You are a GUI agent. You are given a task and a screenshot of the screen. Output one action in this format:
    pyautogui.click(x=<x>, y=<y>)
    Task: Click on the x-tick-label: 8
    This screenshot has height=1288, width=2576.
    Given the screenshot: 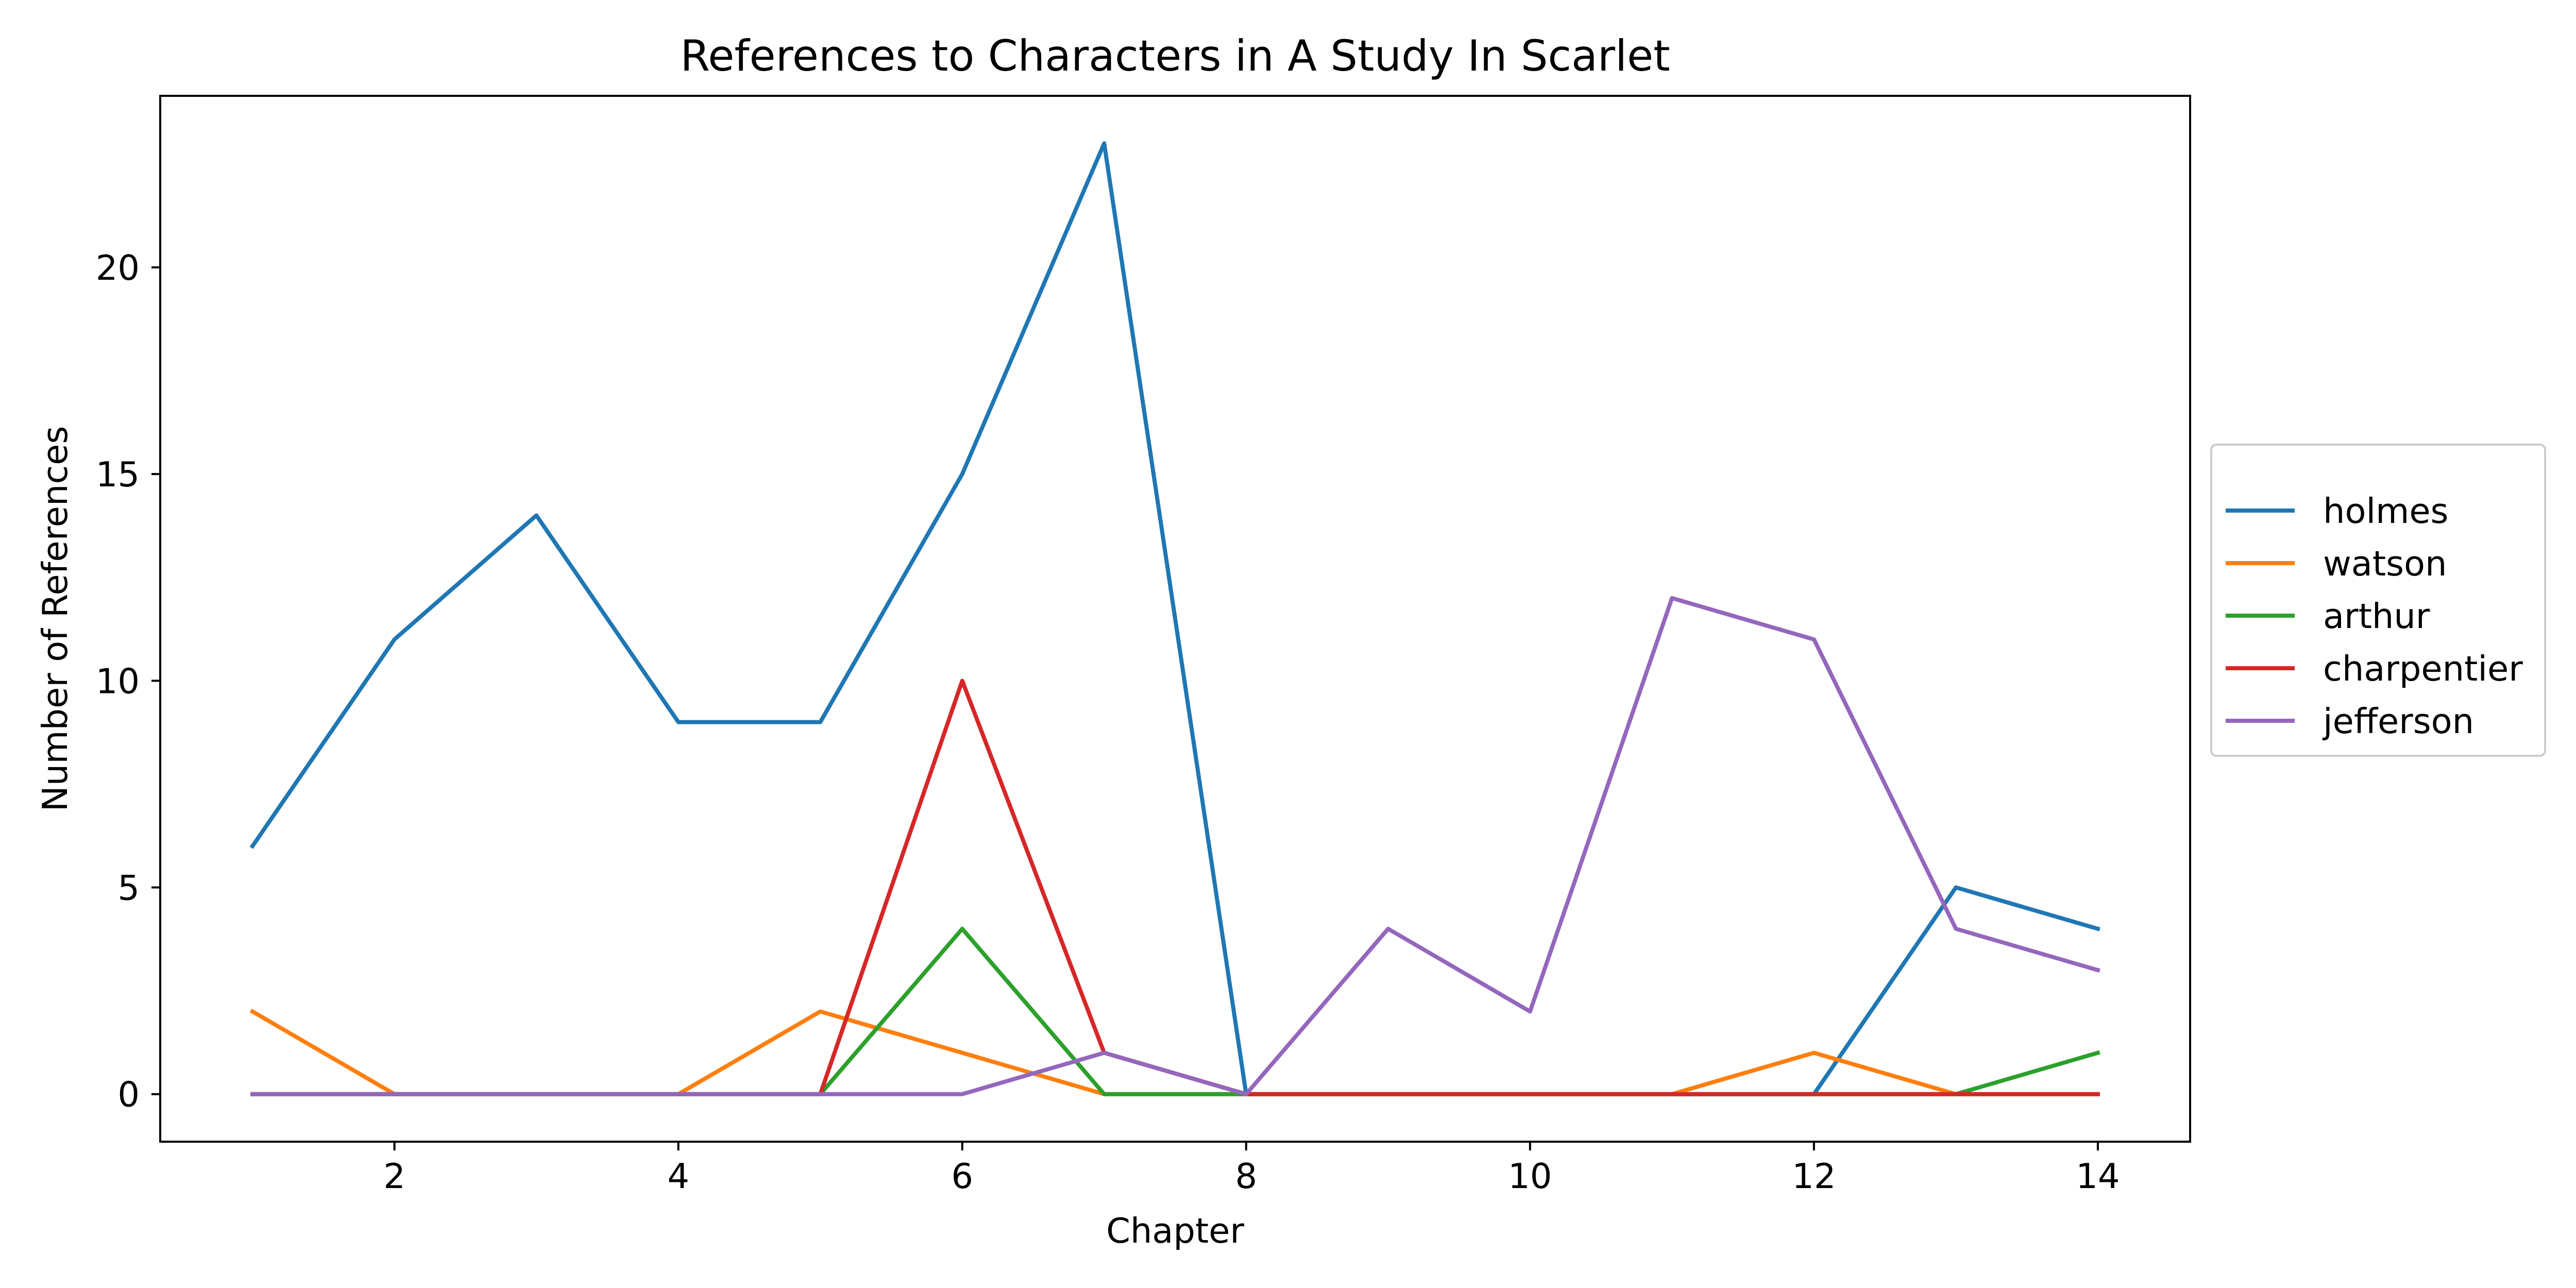 What is the action you would take?
    pyautogui.click(x=1246, y=1176)
    